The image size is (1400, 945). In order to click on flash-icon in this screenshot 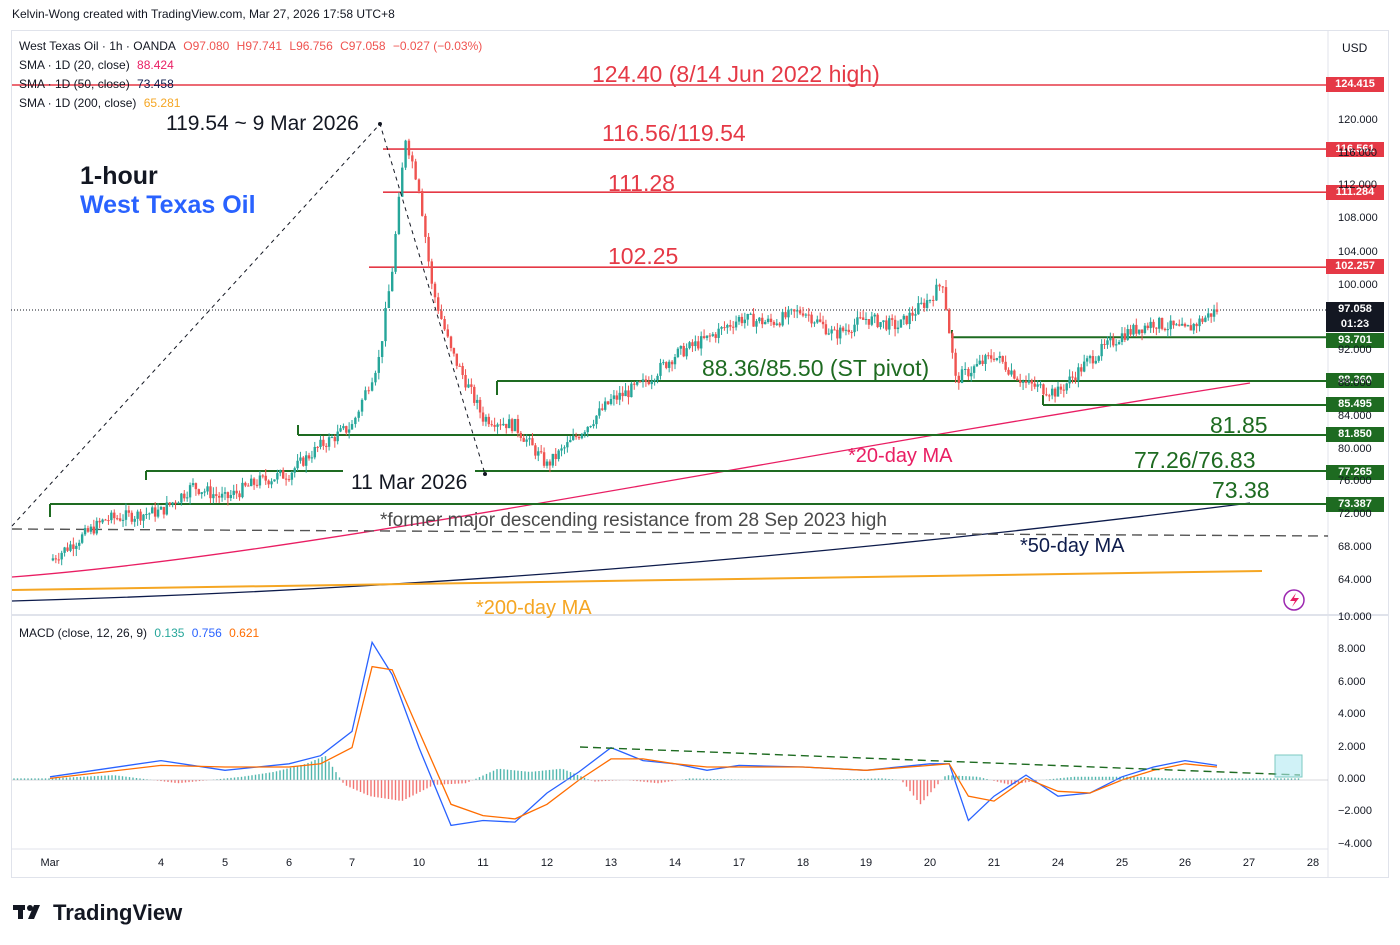, I will do `click(1294, 600)`.